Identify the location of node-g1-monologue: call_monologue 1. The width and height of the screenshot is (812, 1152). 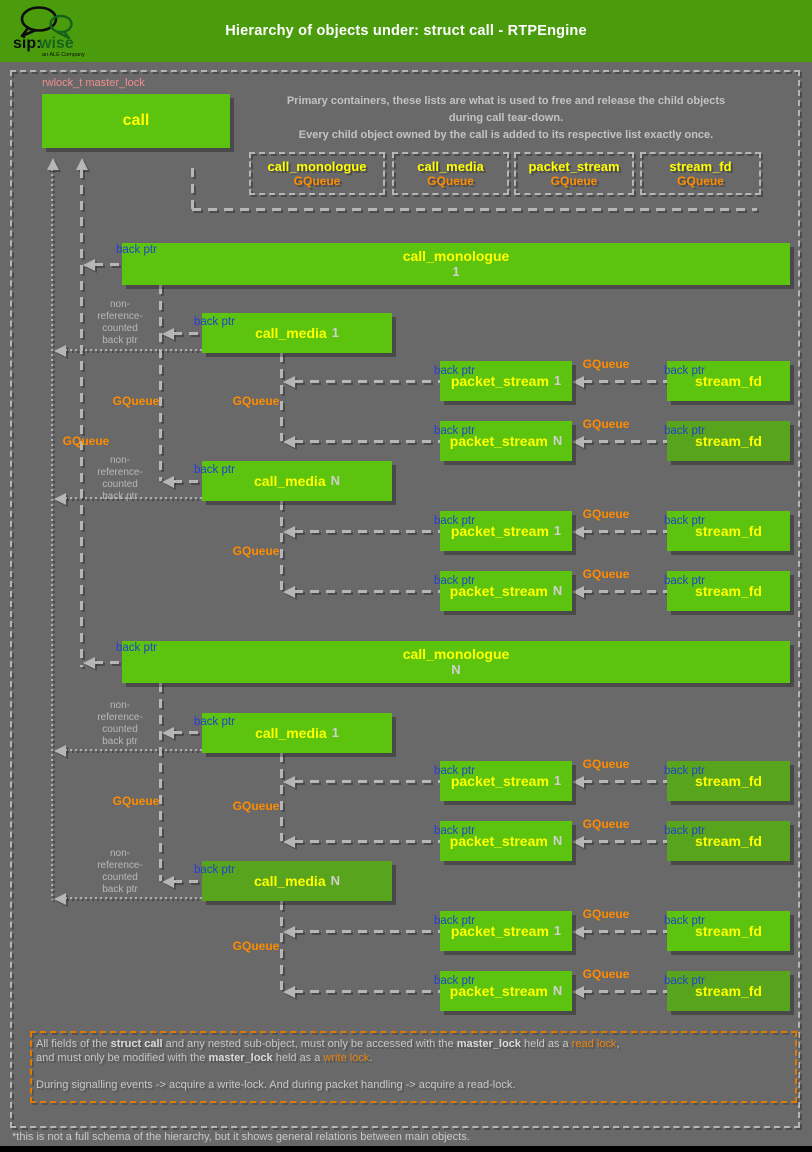
(456, 264).